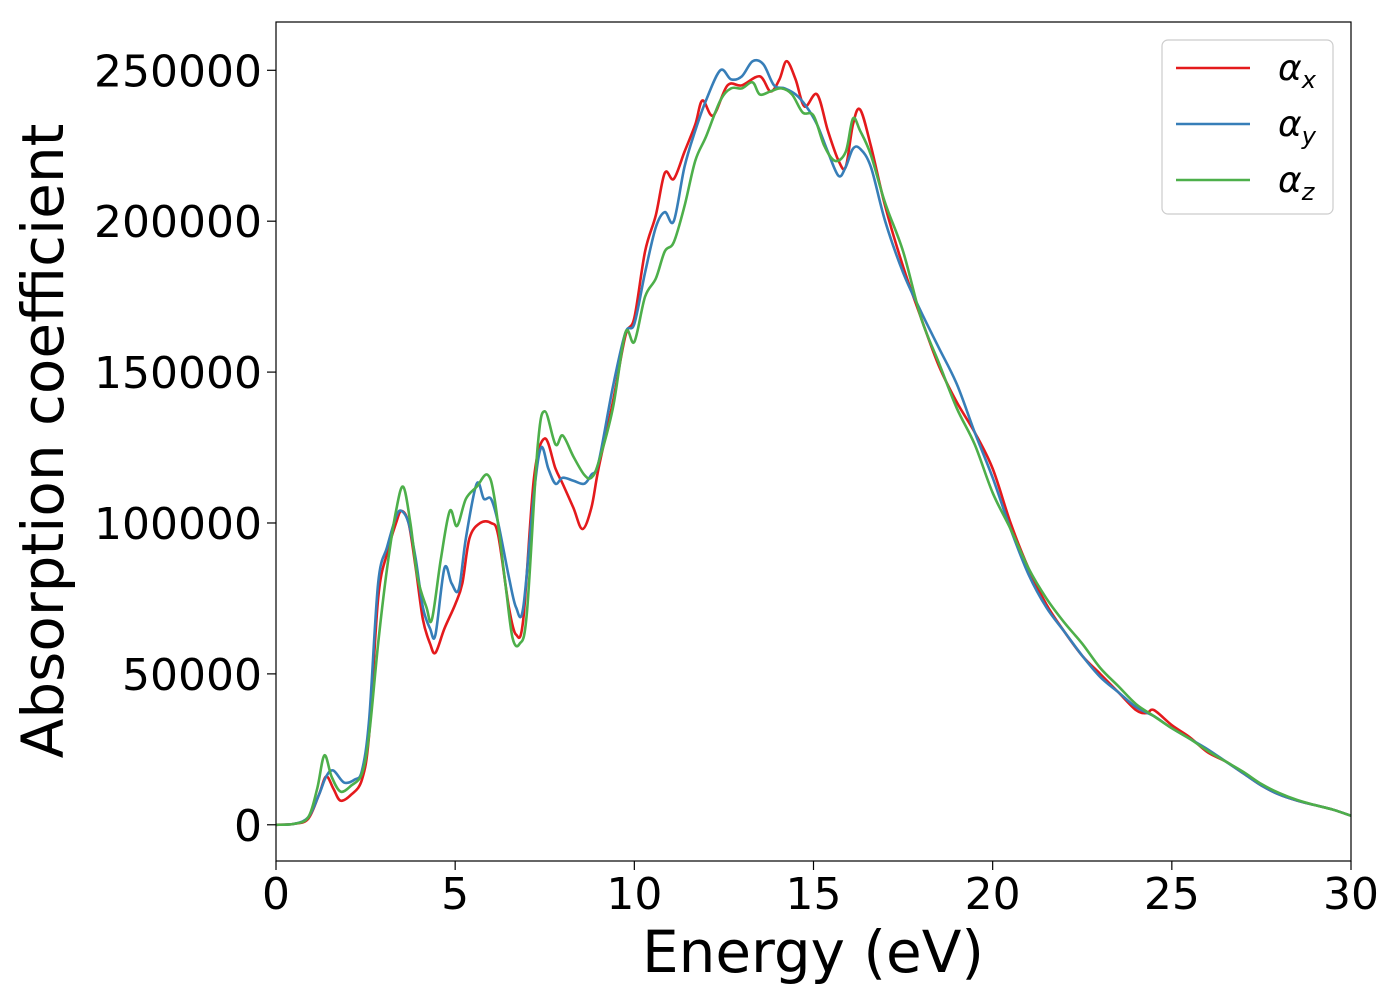  What do you see at coordinates (248, 826) in the screenshot?
I see `y-tick-label: 0` at bounding box center [248, 826].